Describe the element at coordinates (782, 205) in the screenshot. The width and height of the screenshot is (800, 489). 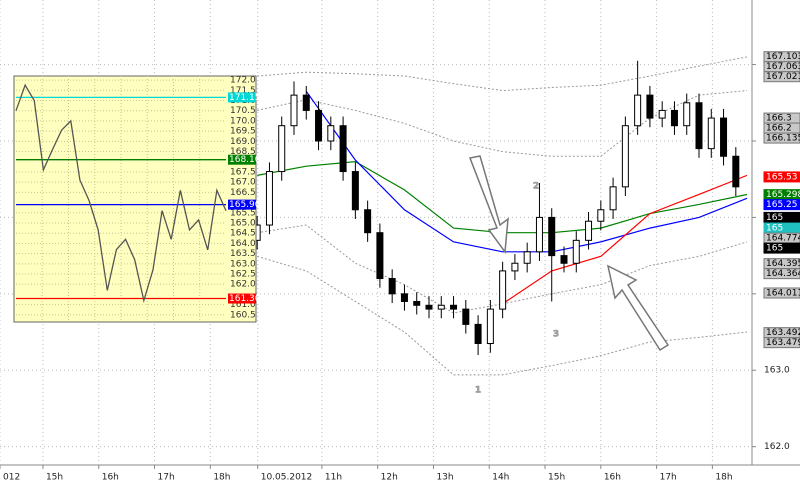
I see `price-label: 165.25` at that location.